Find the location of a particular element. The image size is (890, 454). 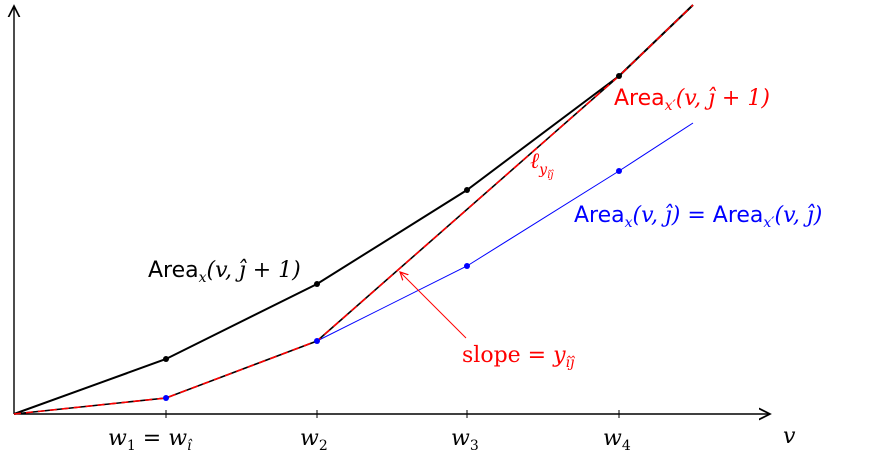

label-area-xprime: Areax′(v, ĵ + 1) is located at coordinates (692, 100).